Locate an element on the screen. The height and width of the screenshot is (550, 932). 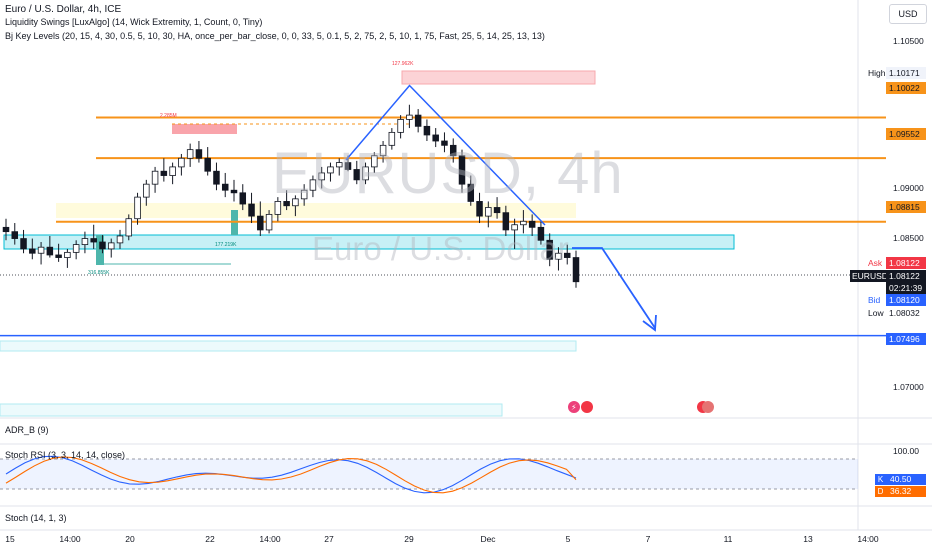
k-tag: K is located at coordinates (880, 479).